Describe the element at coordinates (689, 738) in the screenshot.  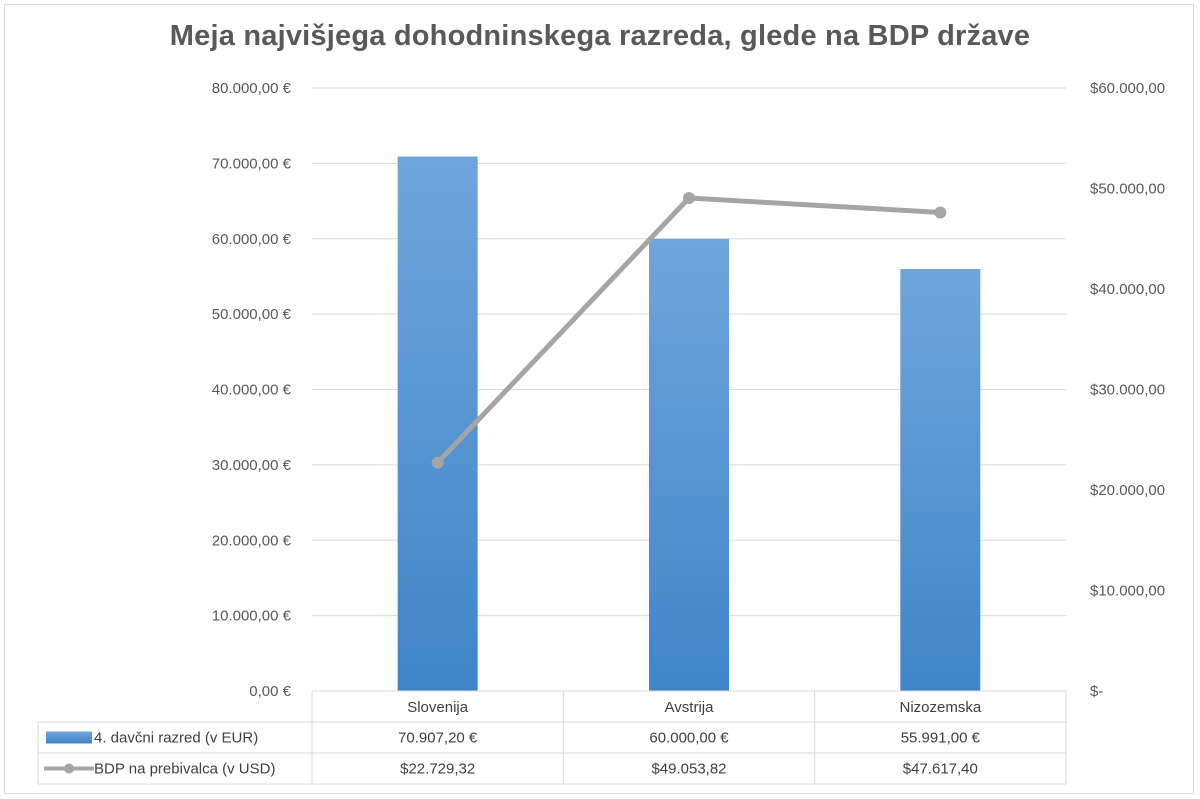
I see `data-label: 60.000,00 €` at that location.